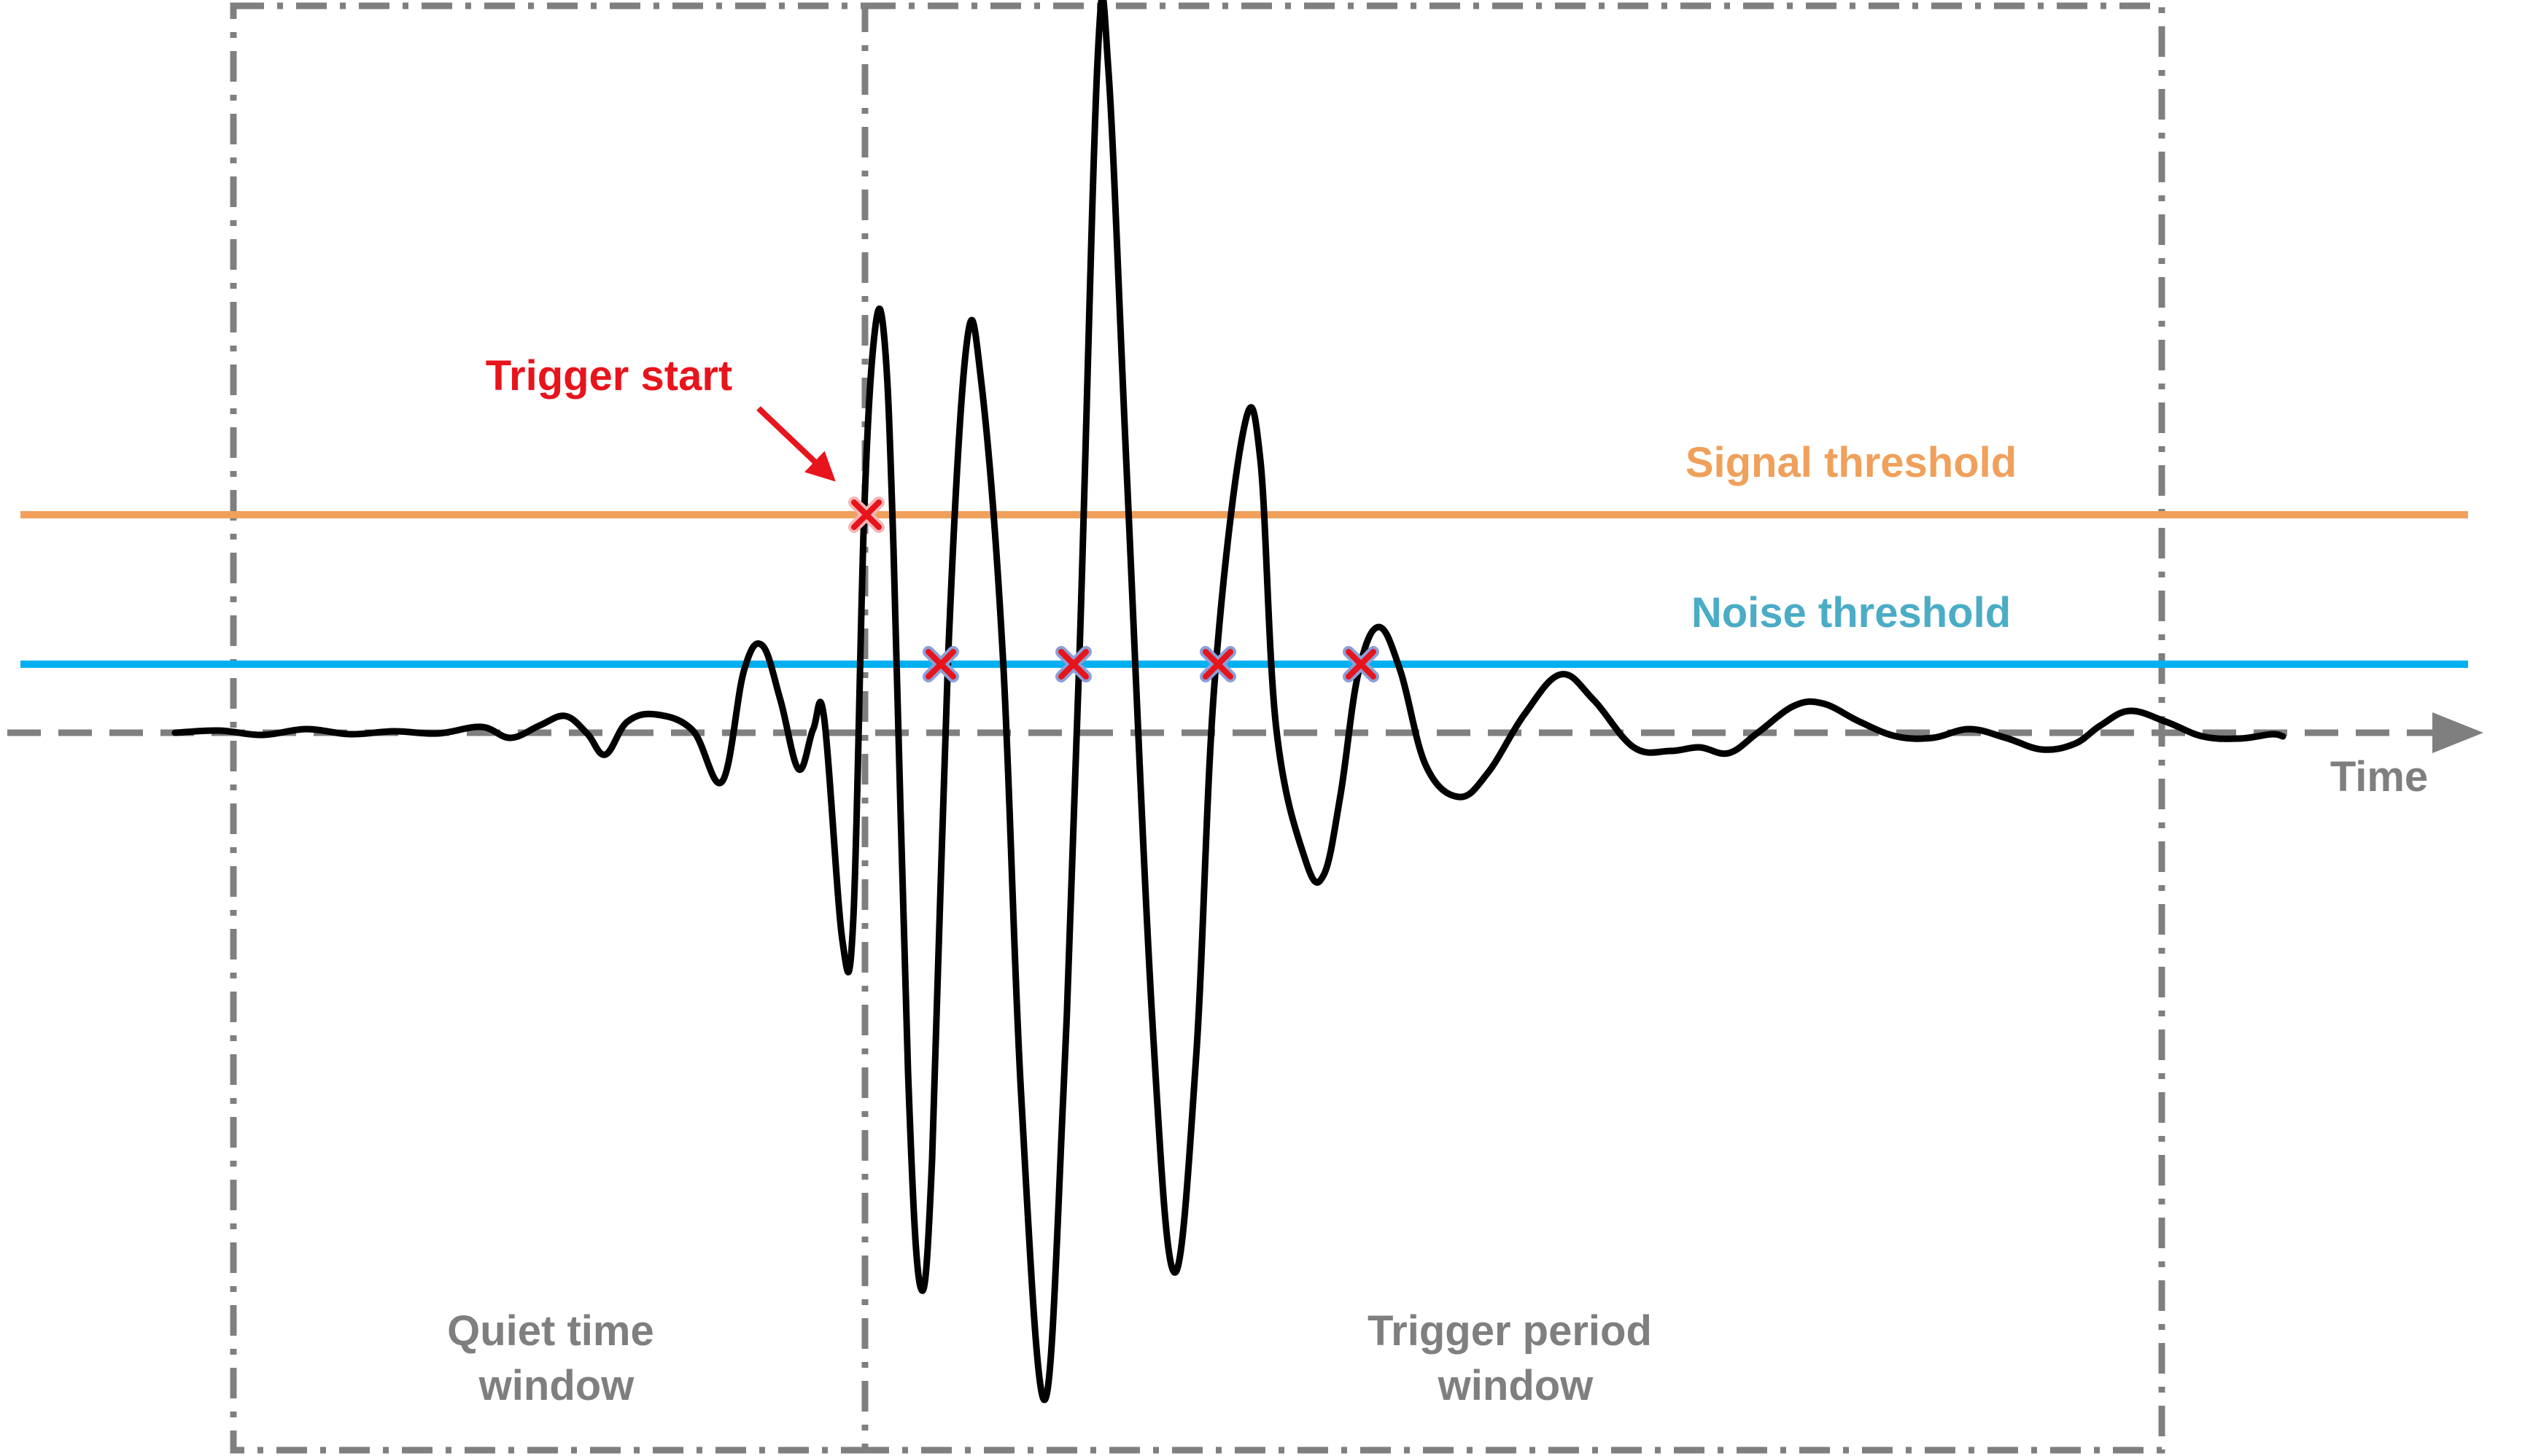 This screenshot has width=2533, height=1456. What do you see at coordinates (1114, 589) in the screenshot?
I see `crossing-markers` at bounding box center [1114, 589].